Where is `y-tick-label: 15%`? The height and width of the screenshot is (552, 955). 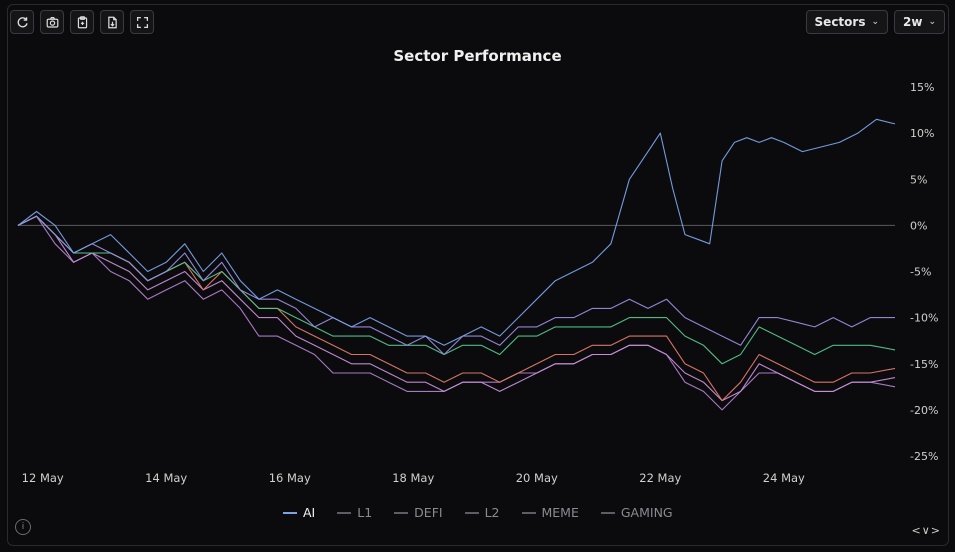 y-tick-label: 15% is located at coordinates (922, 87).